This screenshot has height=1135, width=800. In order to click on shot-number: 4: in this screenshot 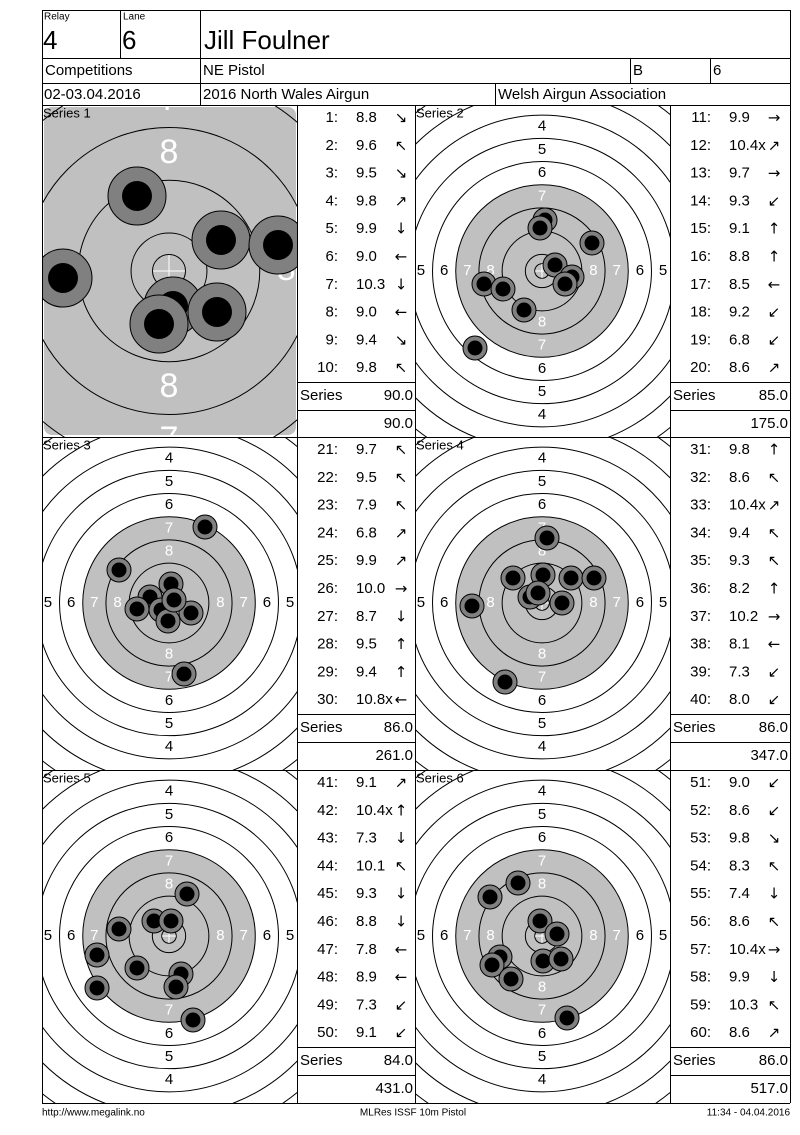, I will do `click(331, 200)`.